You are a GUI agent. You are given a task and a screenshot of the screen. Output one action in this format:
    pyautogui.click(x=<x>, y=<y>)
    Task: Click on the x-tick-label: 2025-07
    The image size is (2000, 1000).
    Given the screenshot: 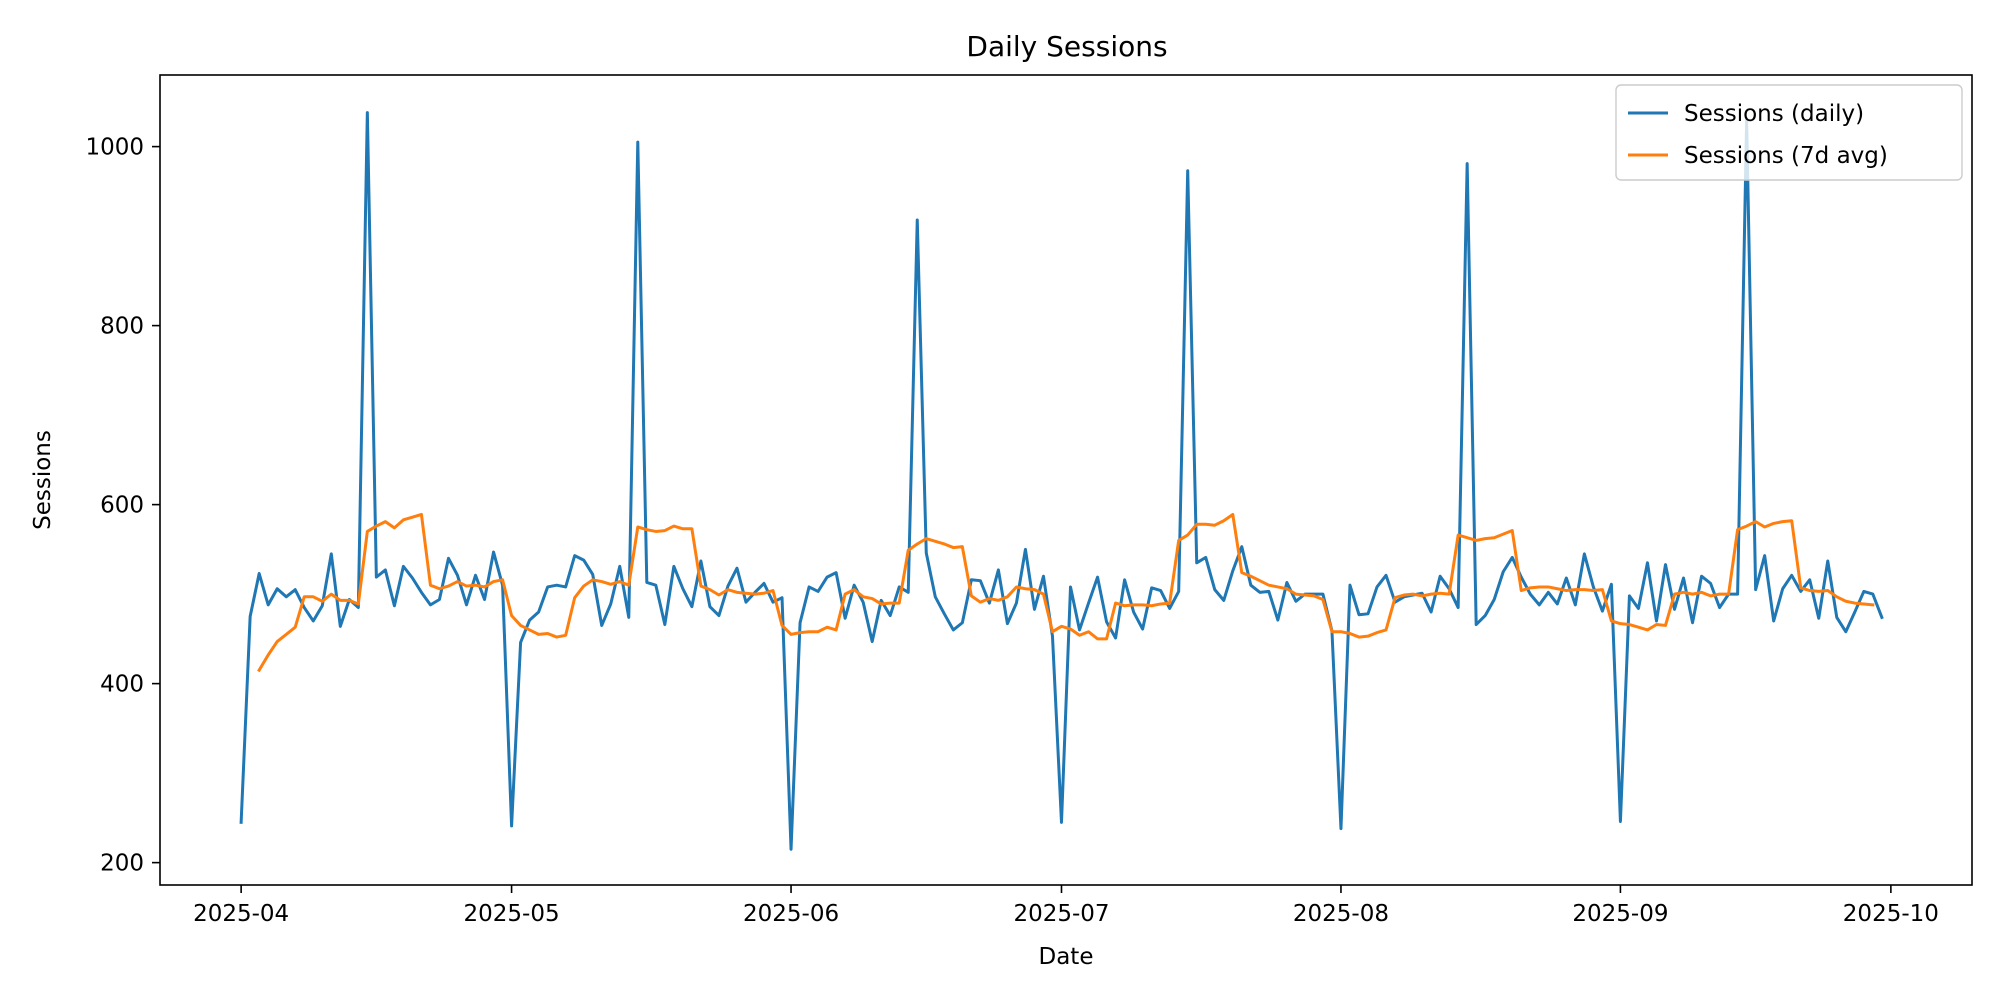 What is the action you would take?
    pyautogui.click(x=1061, y=914)
    